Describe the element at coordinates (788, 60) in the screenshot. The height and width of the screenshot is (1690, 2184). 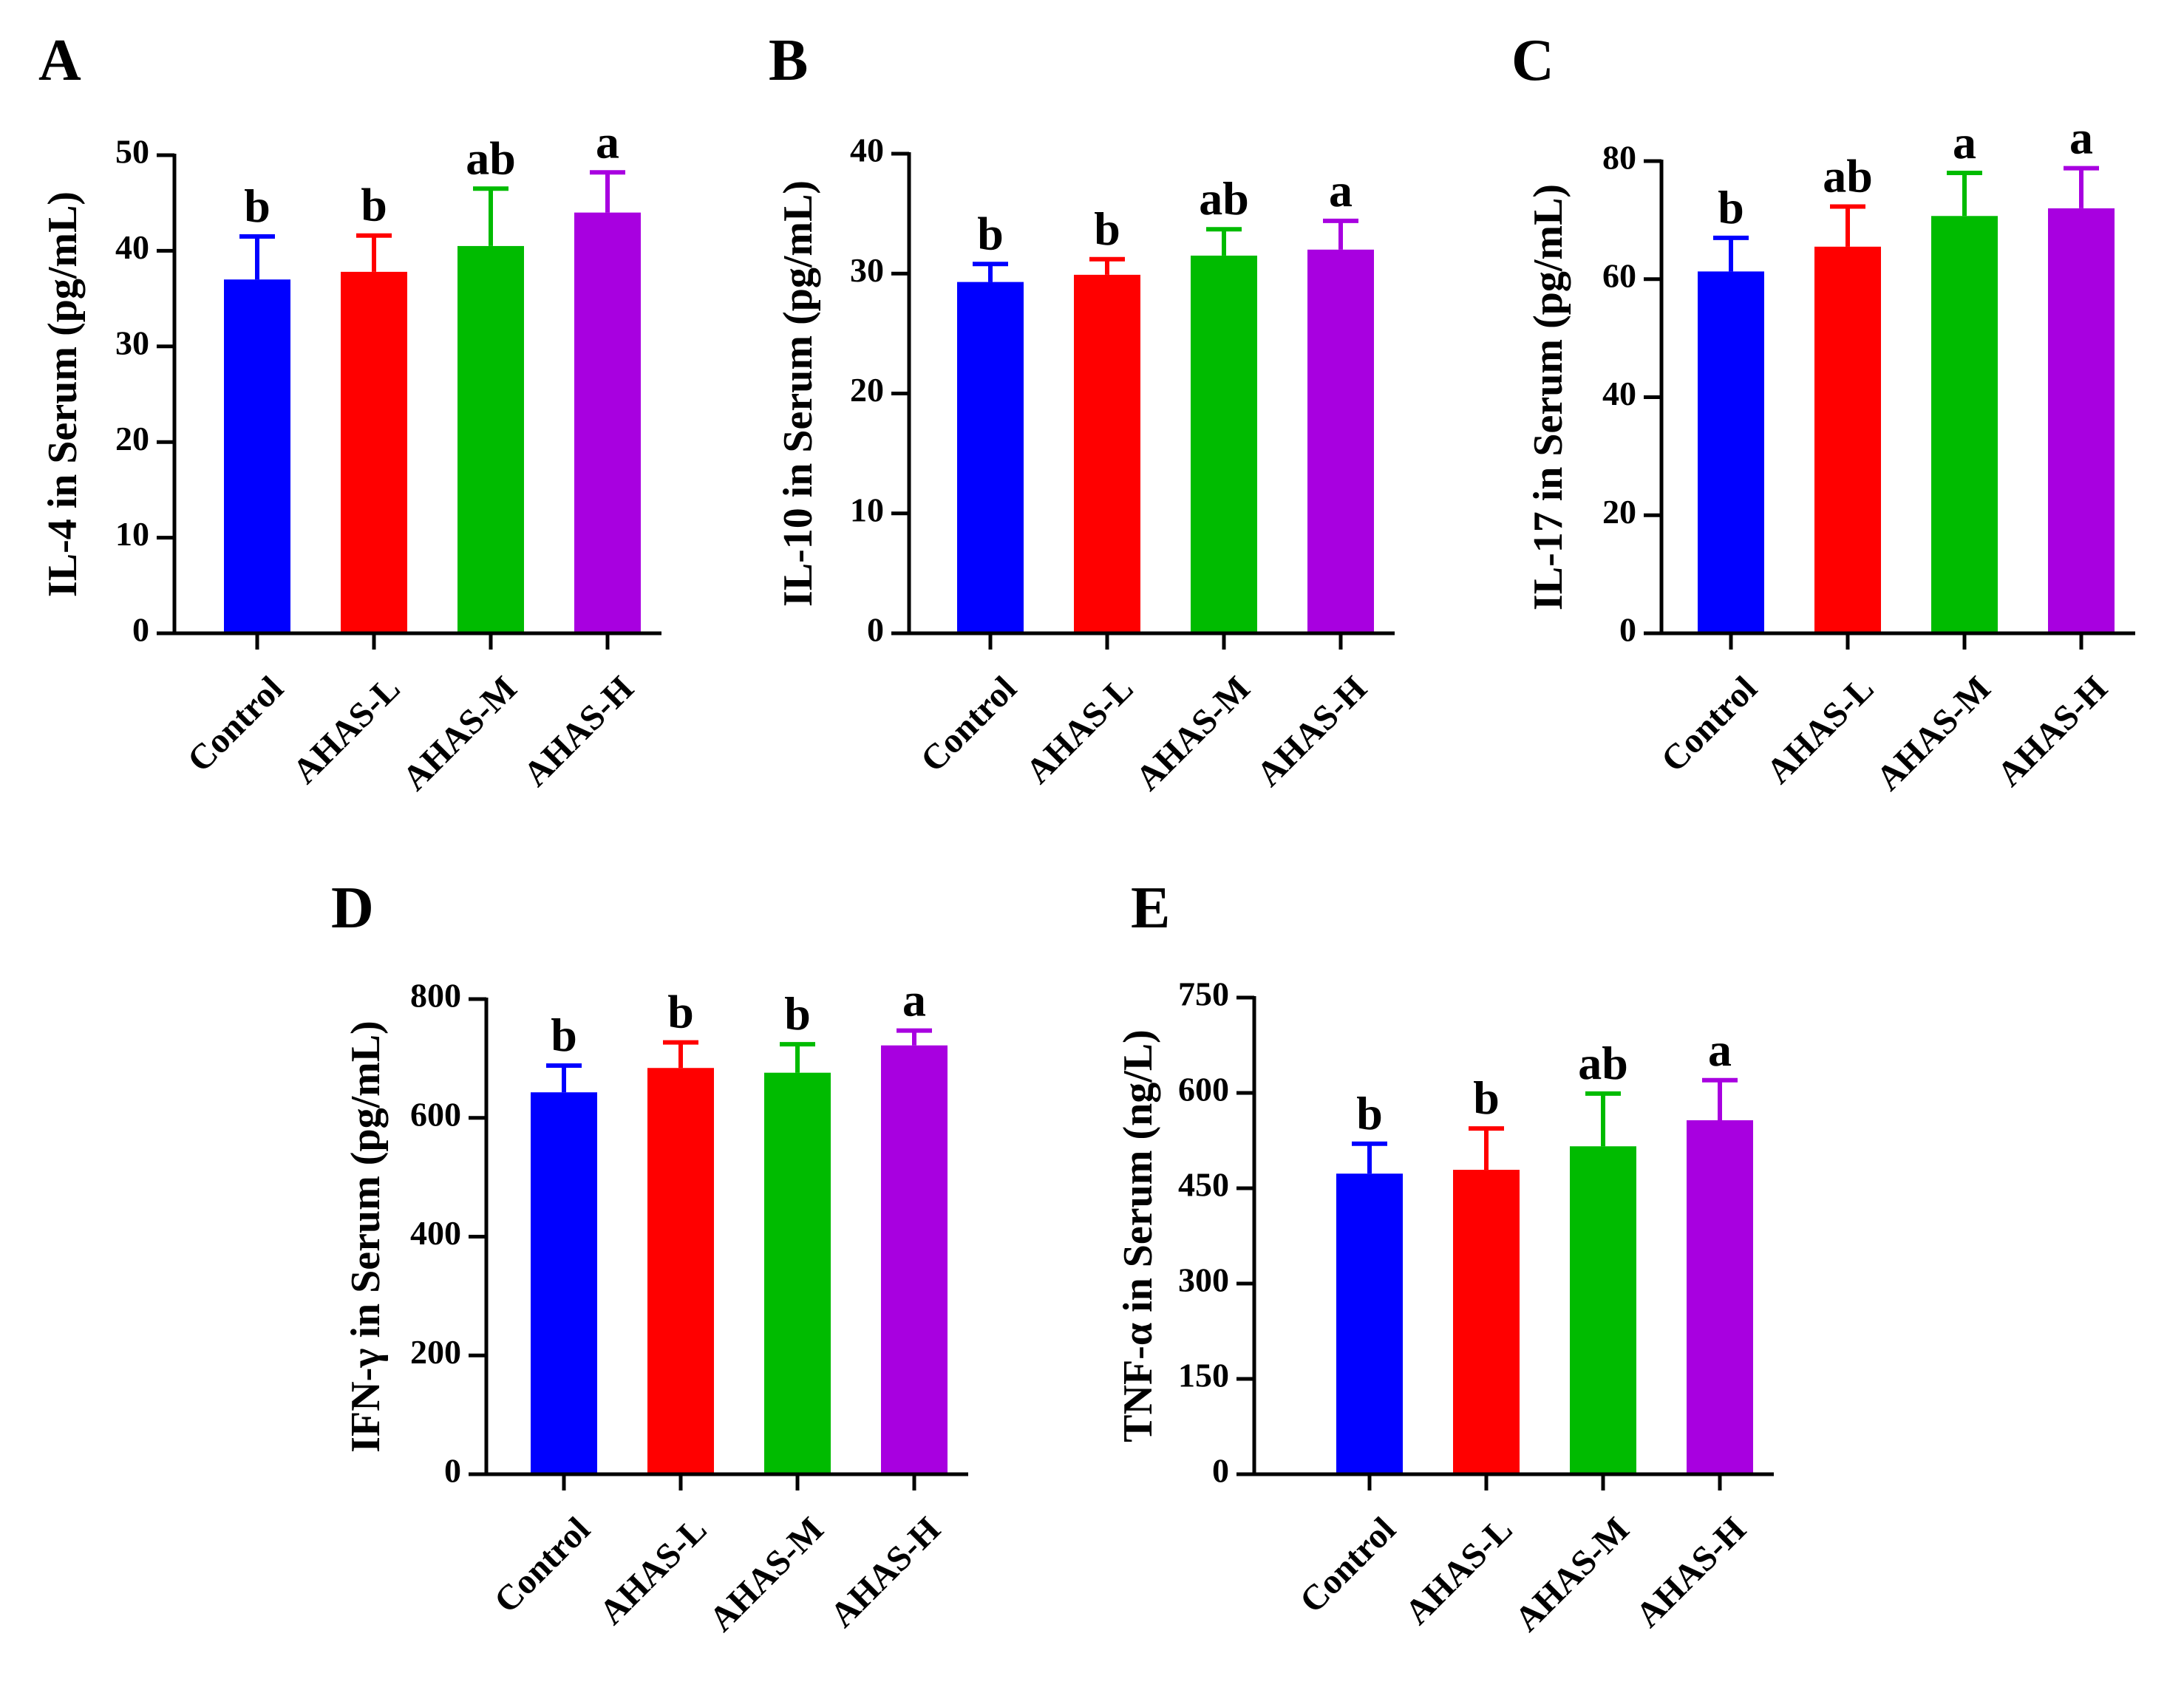
I see `panel-letter: B` at that location.